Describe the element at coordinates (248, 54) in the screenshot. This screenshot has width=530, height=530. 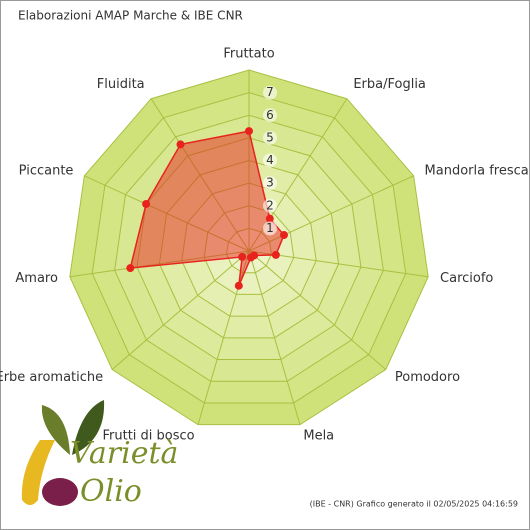
I see `axis-label: Fruttato` at that location.